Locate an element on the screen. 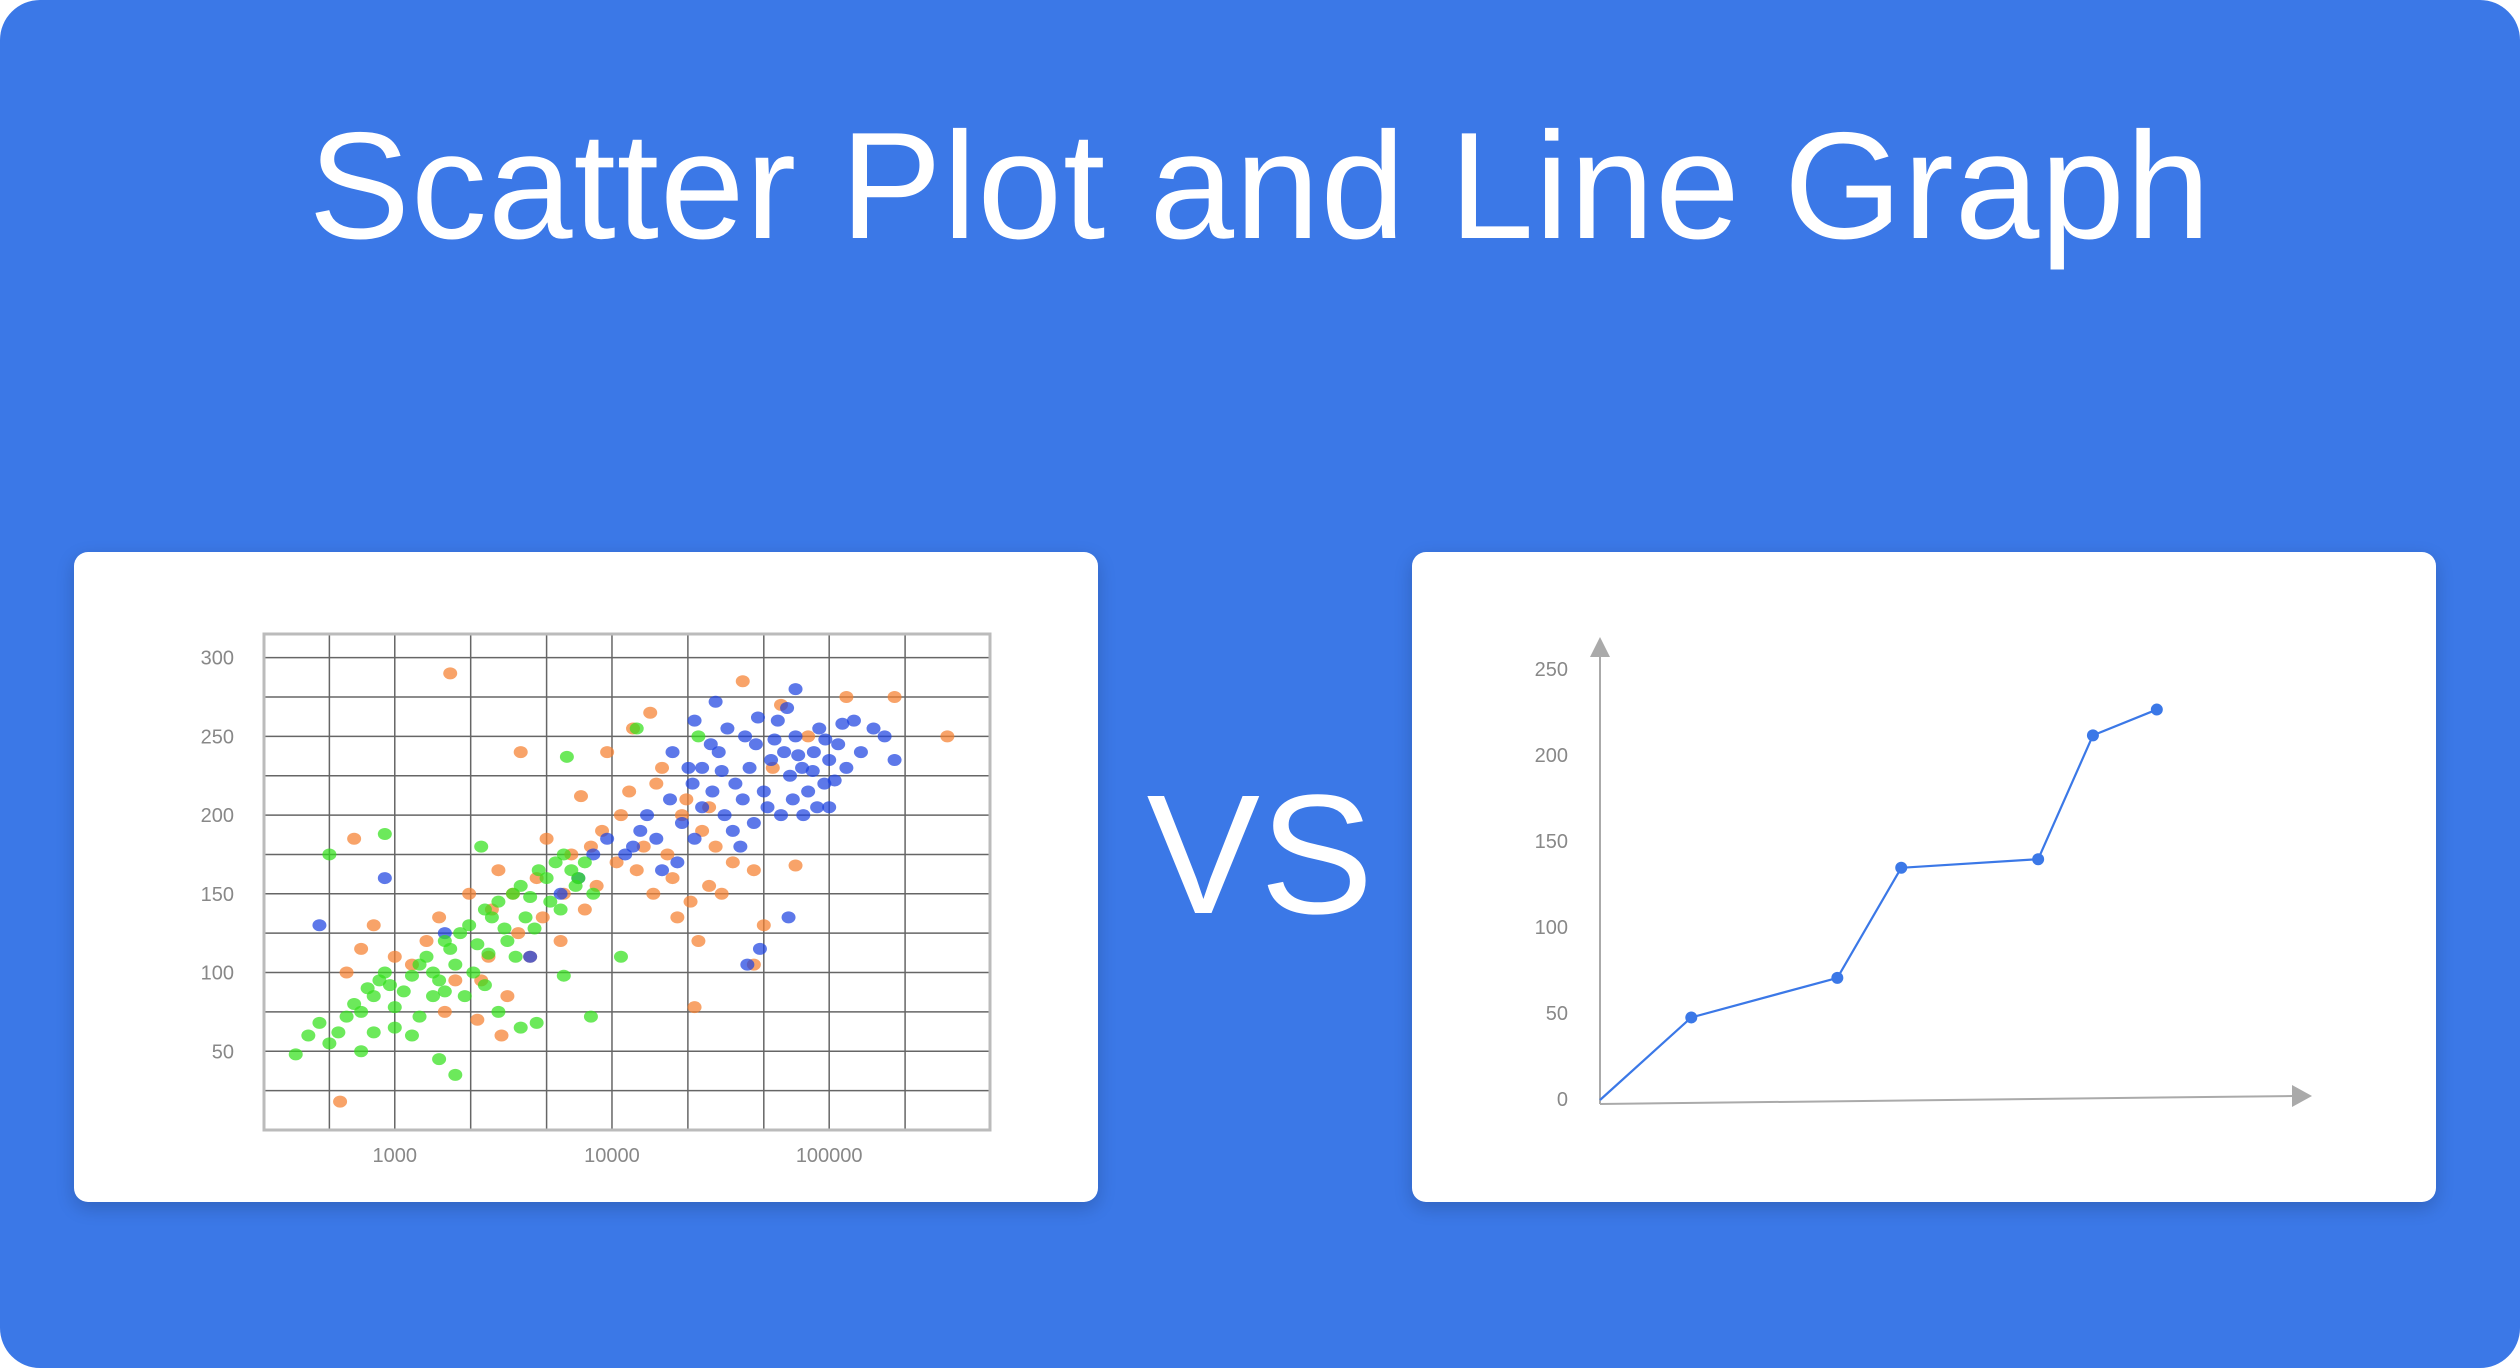 This screenshot has width=2520, height=1368. vs-label: VS is located at coordinates (1260, 855).